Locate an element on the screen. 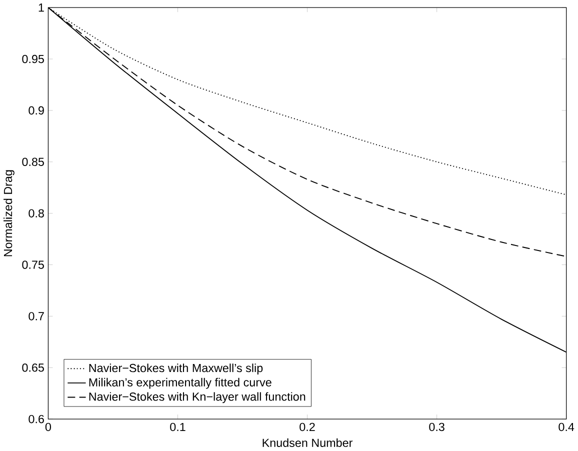  y-tick-label: 0.8 is located at coordinates (36, 213).